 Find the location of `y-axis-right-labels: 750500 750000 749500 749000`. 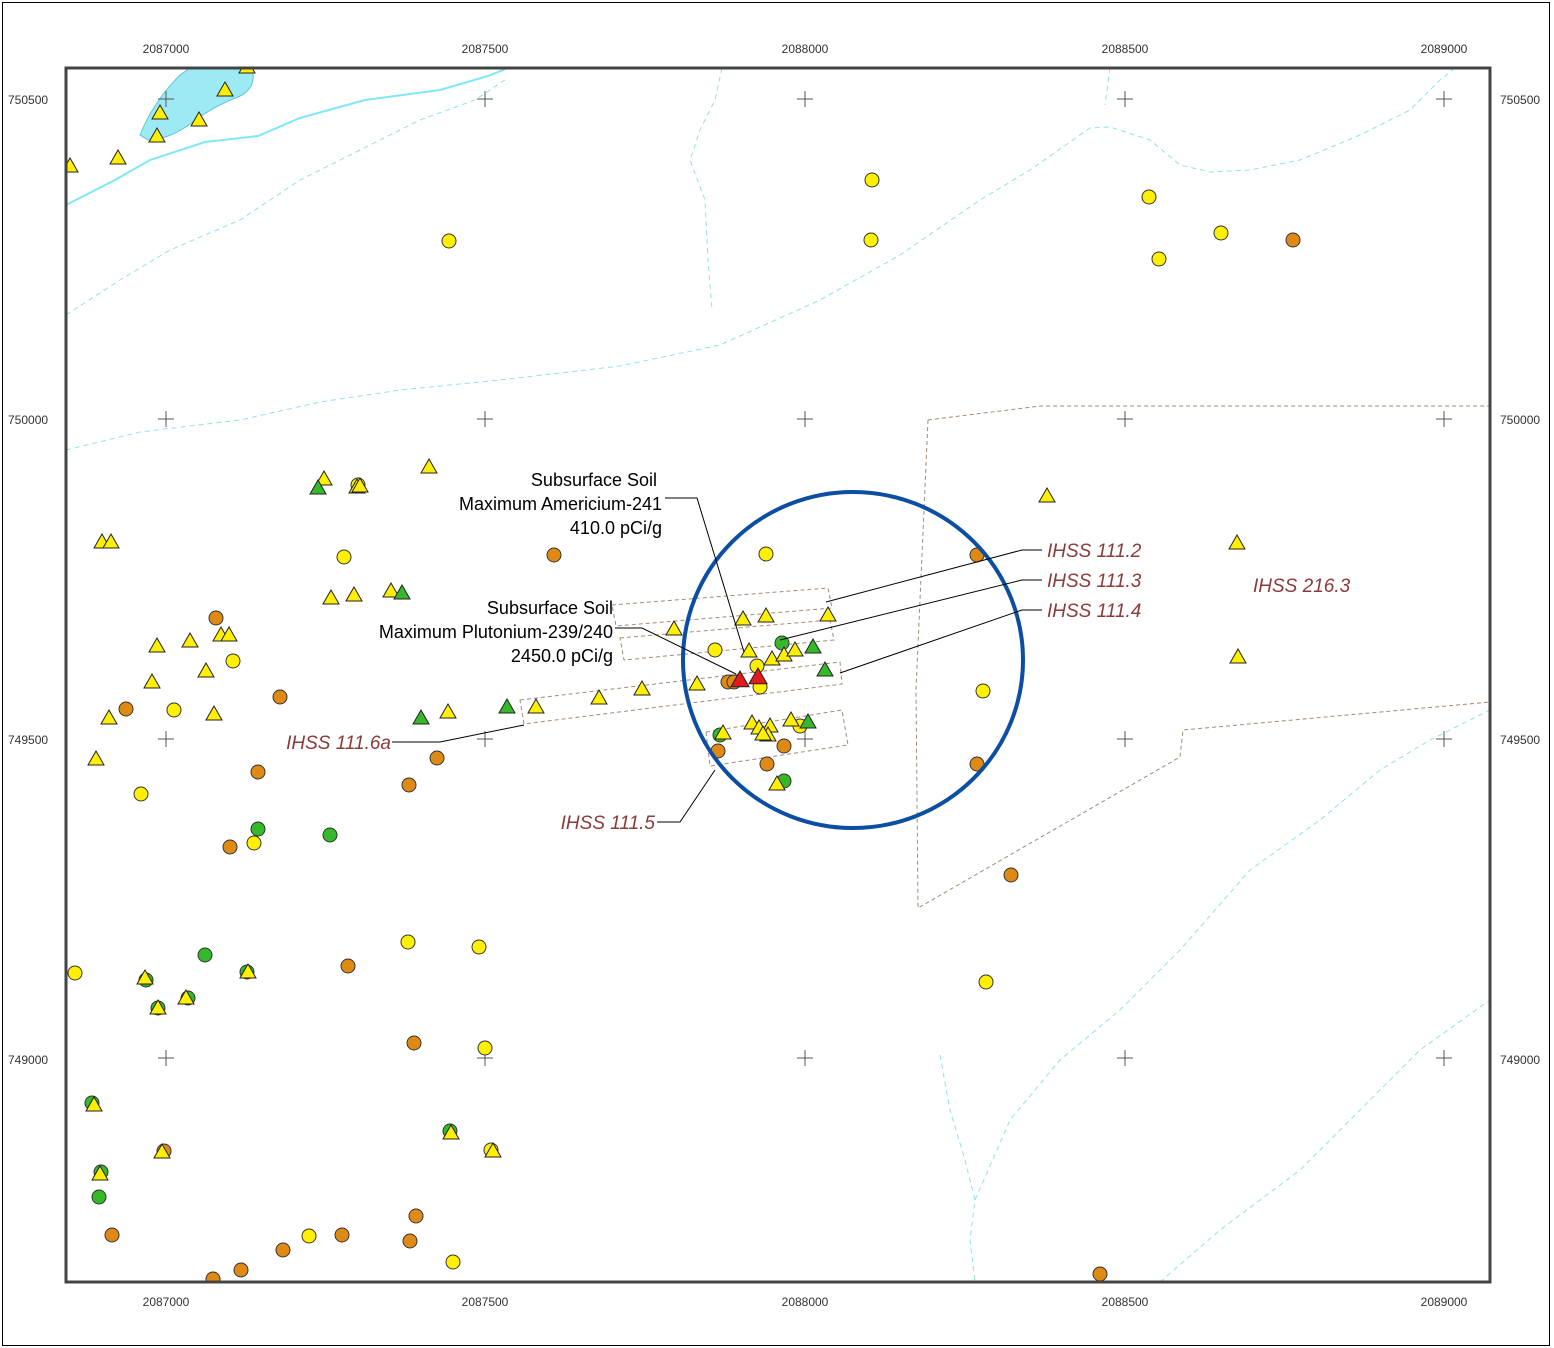

y-axis-right-labels: 750500 750000 749500 749000 is located at coordinates (1520, 580).